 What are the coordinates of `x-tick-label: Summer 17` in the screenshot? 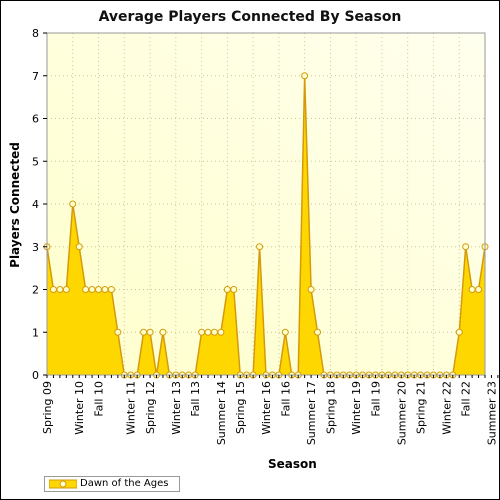 It's located at (311, 413).